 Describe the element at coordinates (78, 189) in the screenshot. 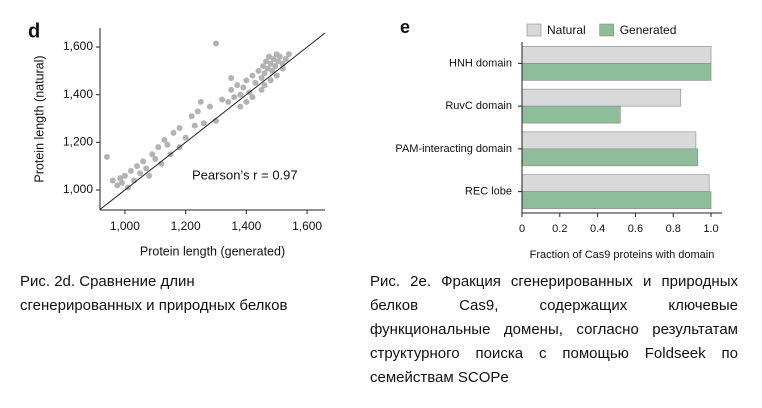

I see `y-tick-label: 1,000` at that location.